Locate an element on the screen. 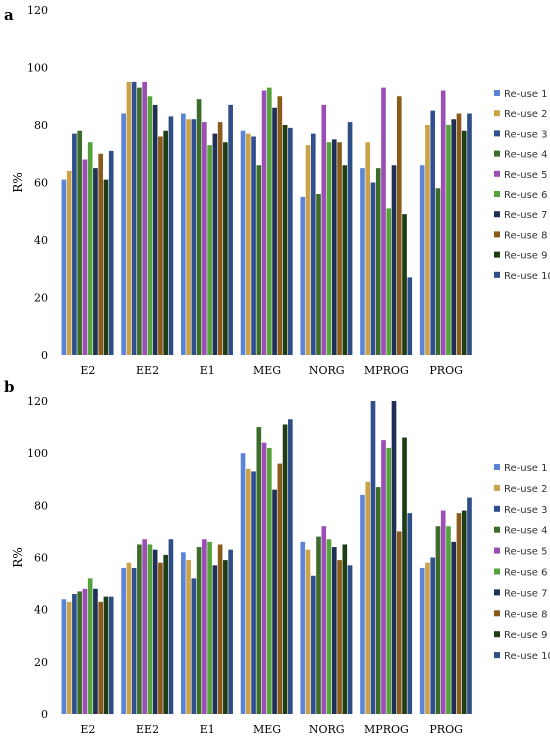  panel-label: a is located at coordinates (9, 15).